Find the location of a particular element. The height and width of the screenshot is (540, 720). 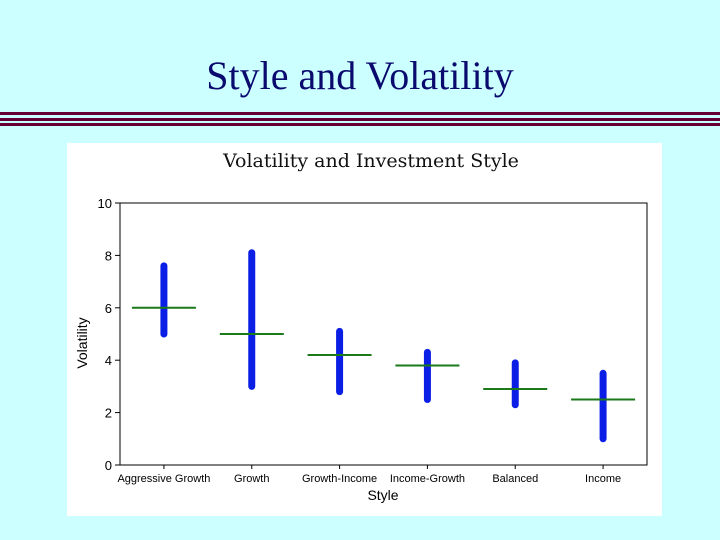

y-tick-label: 4 is located at coordinates (108, 360).